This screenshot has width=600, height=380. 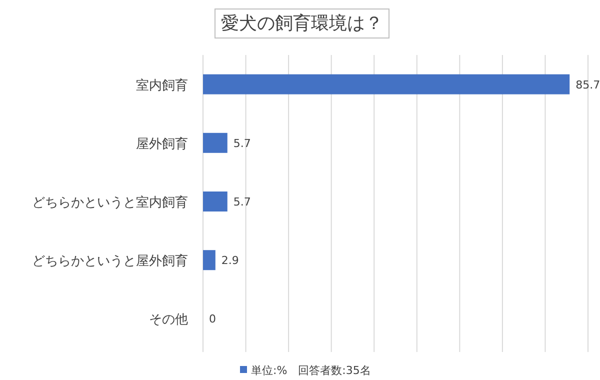 I want to click on data-label: 85.7, so click(x=588, y=85).